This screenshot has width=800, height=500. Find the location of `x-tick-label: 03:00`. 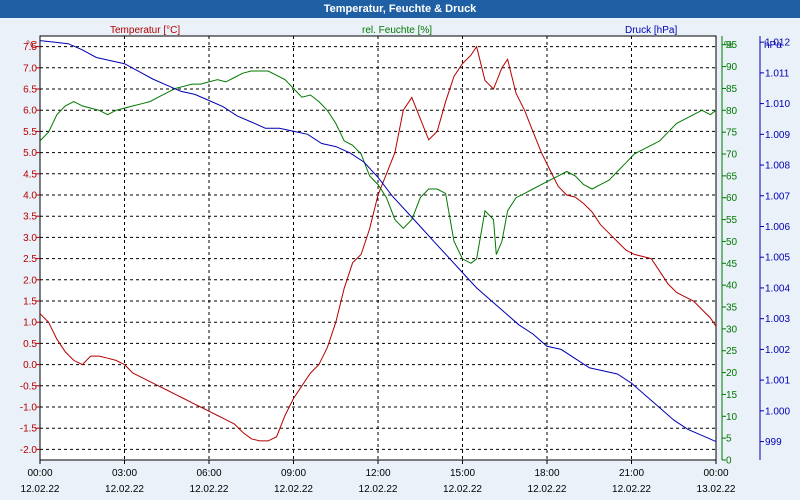

x-tick-label: 03:00 is located at coordinates (124, 473).